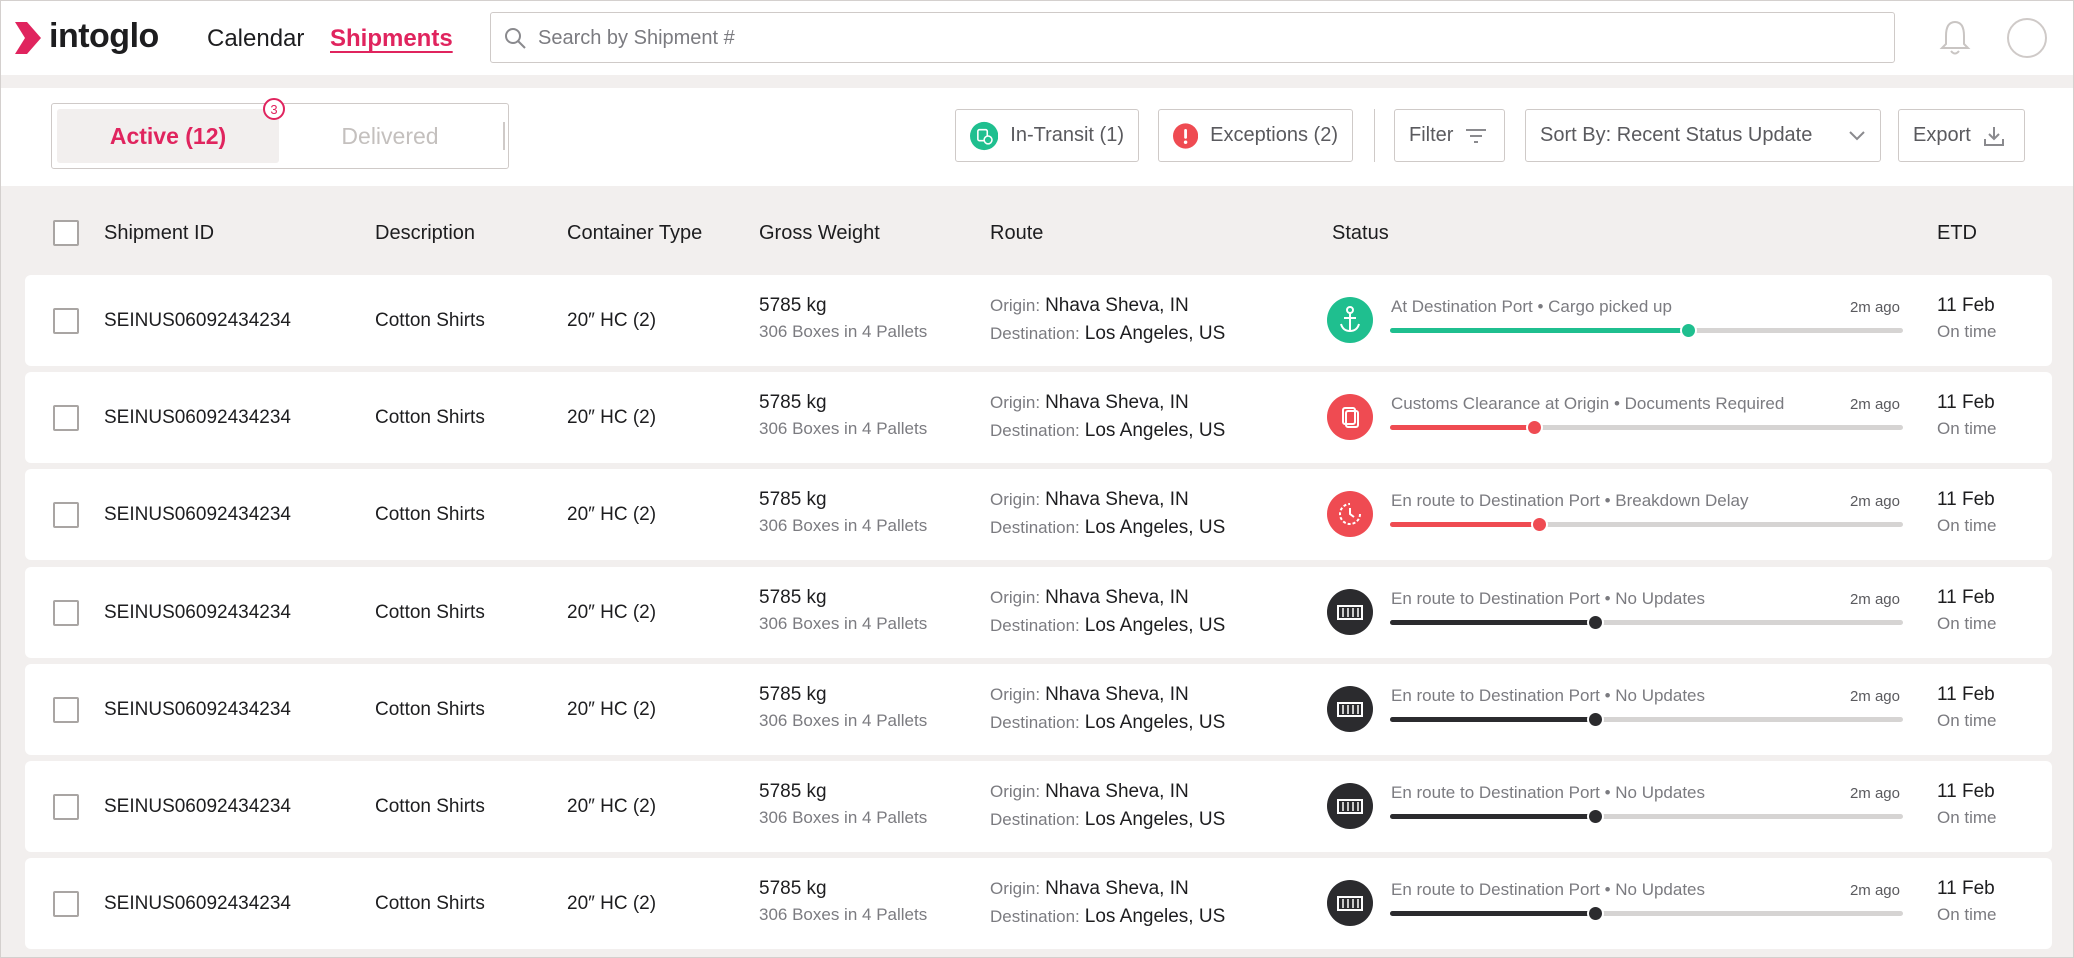 The image size is (2074, 958). Describe the element at coordinates (1186, 135) in the screenshot. I see `exceptions-icon` at that location.